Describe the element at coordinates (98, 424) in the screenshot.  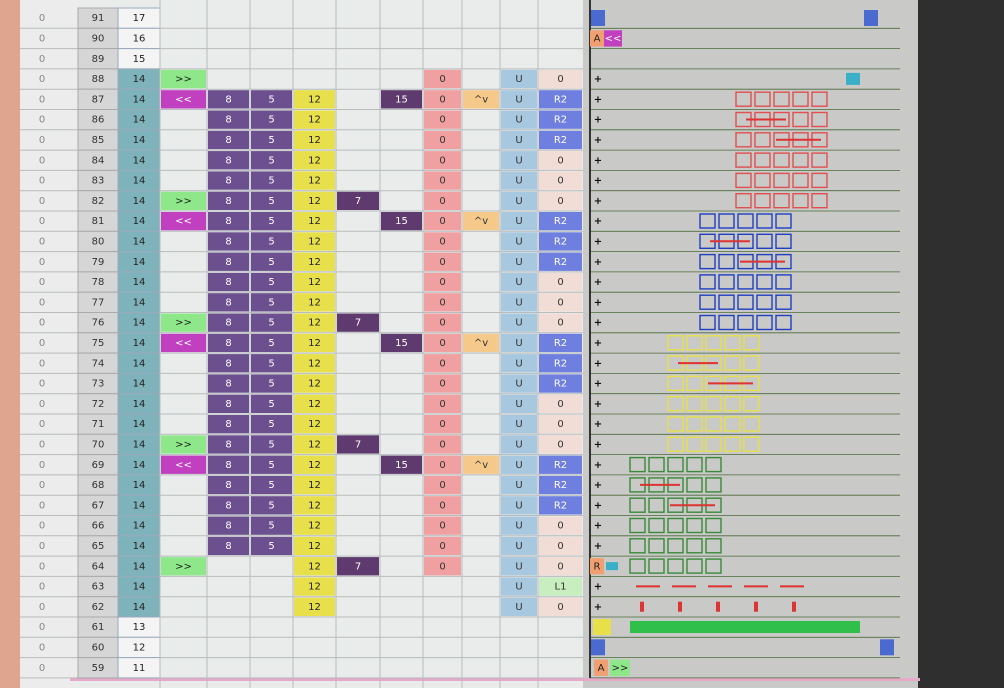
I see `row-number: 71` at that location.